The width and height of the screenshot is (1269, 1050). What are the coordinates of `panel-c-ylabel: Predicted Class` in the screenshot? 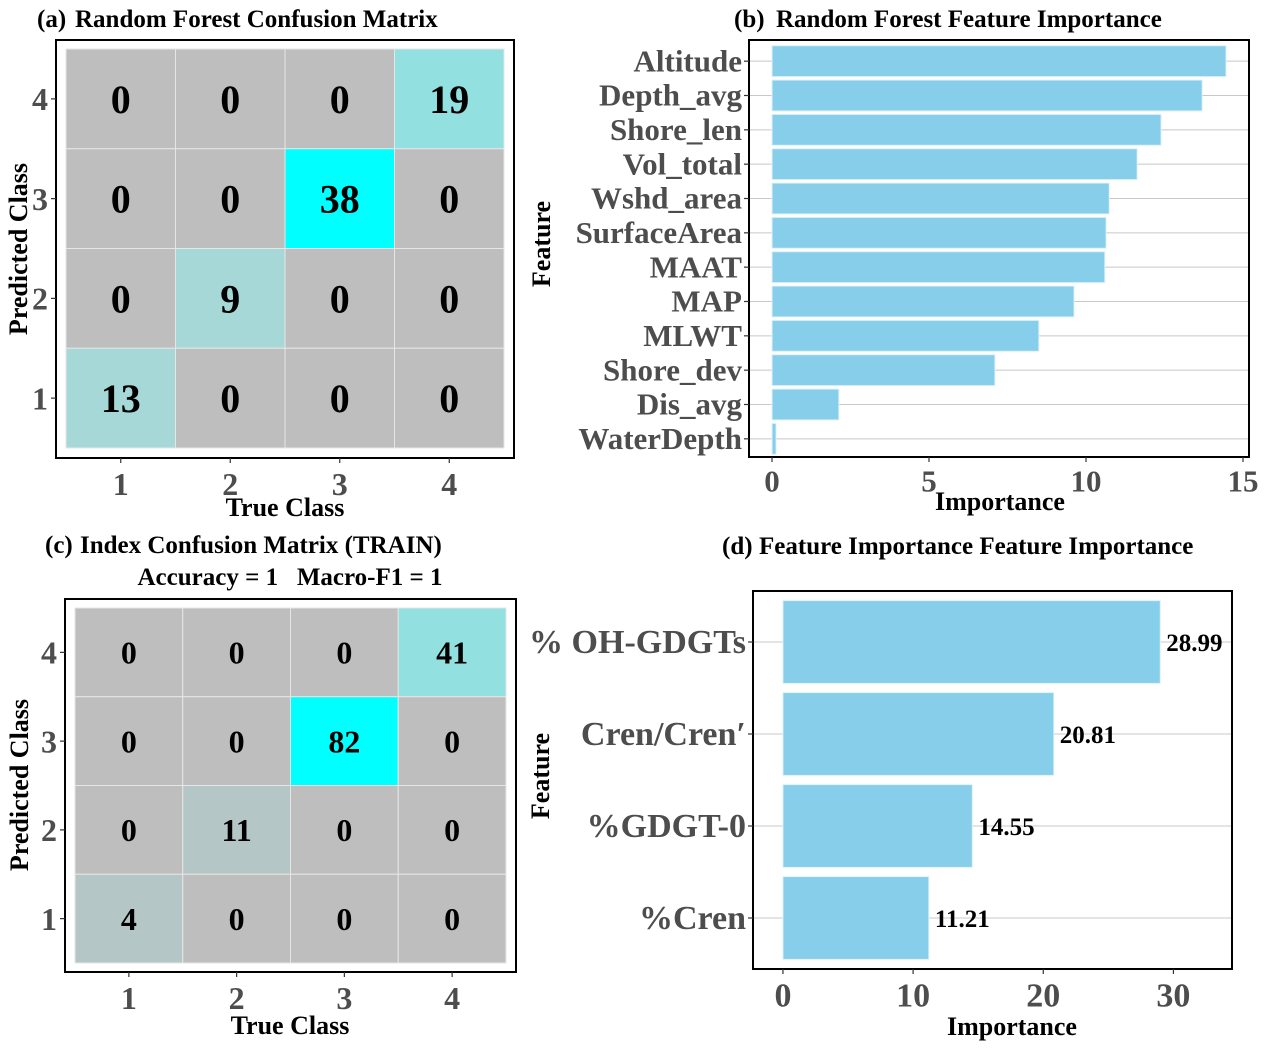 It's located at (19, 785).